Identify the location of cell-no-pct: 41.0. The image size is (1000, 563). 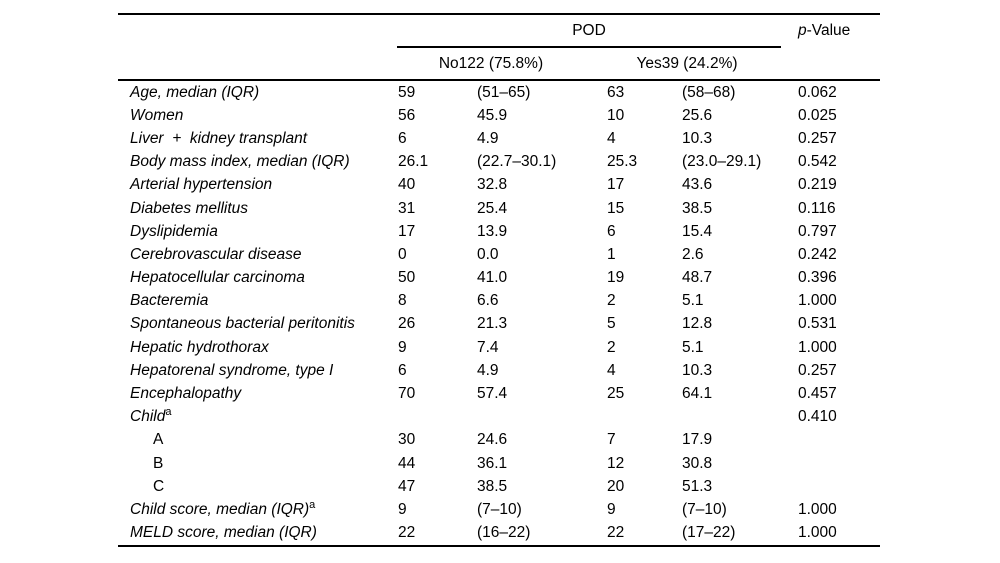
(492, 278).